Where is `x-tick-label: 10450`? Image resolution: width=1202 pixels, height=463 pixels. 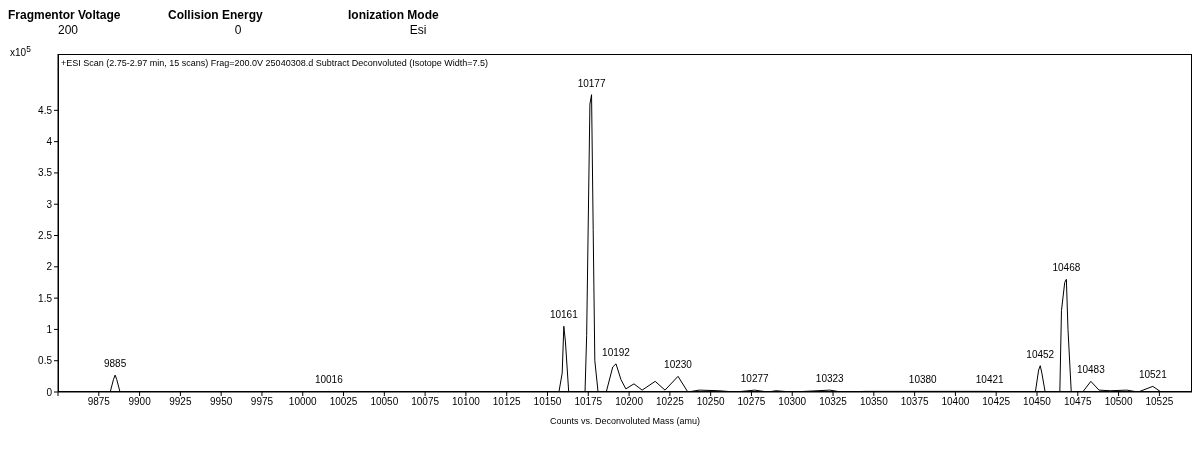 x-tick-label: 10450 is located at coordinates (1037, 402).